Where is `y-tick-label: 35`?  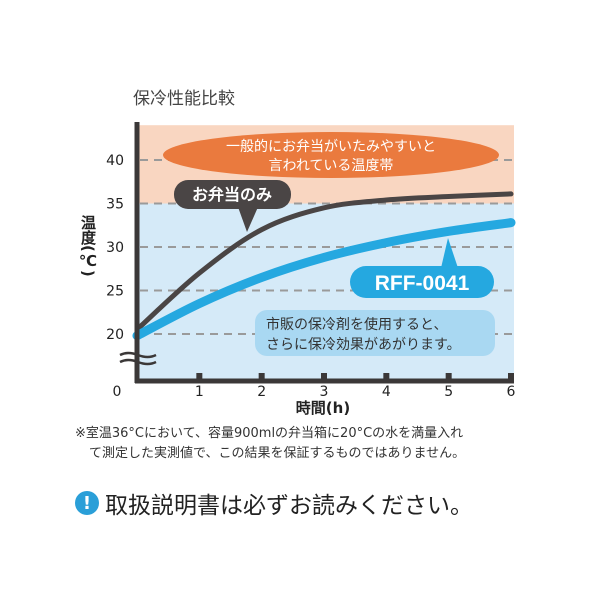
y-tick-label: 35 is located at coordinates (115, 205).